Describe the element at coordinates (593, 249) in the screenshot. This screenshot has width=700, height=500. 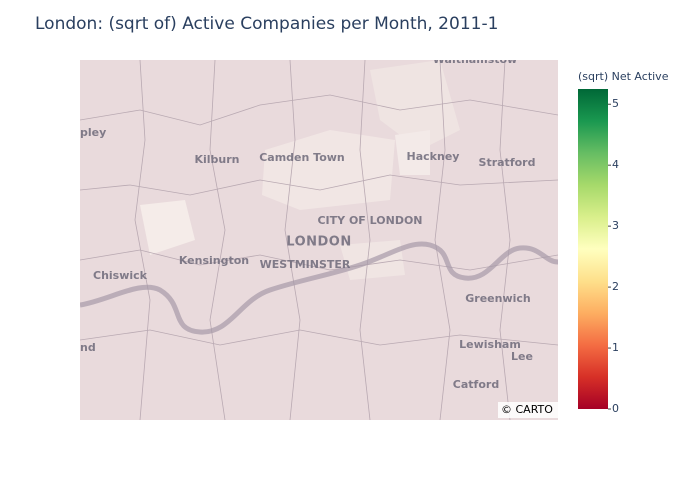
I see `colorbar` at that location.